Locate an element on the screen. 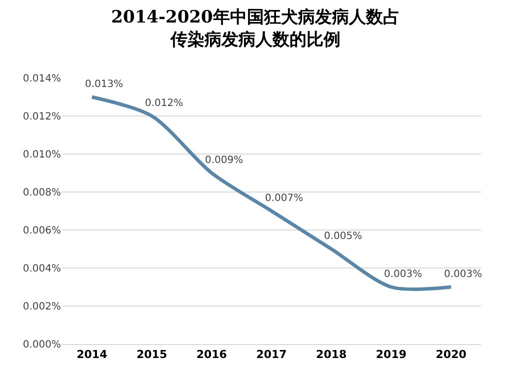  data-label: 0.007% is located at coordinates (284, 198).